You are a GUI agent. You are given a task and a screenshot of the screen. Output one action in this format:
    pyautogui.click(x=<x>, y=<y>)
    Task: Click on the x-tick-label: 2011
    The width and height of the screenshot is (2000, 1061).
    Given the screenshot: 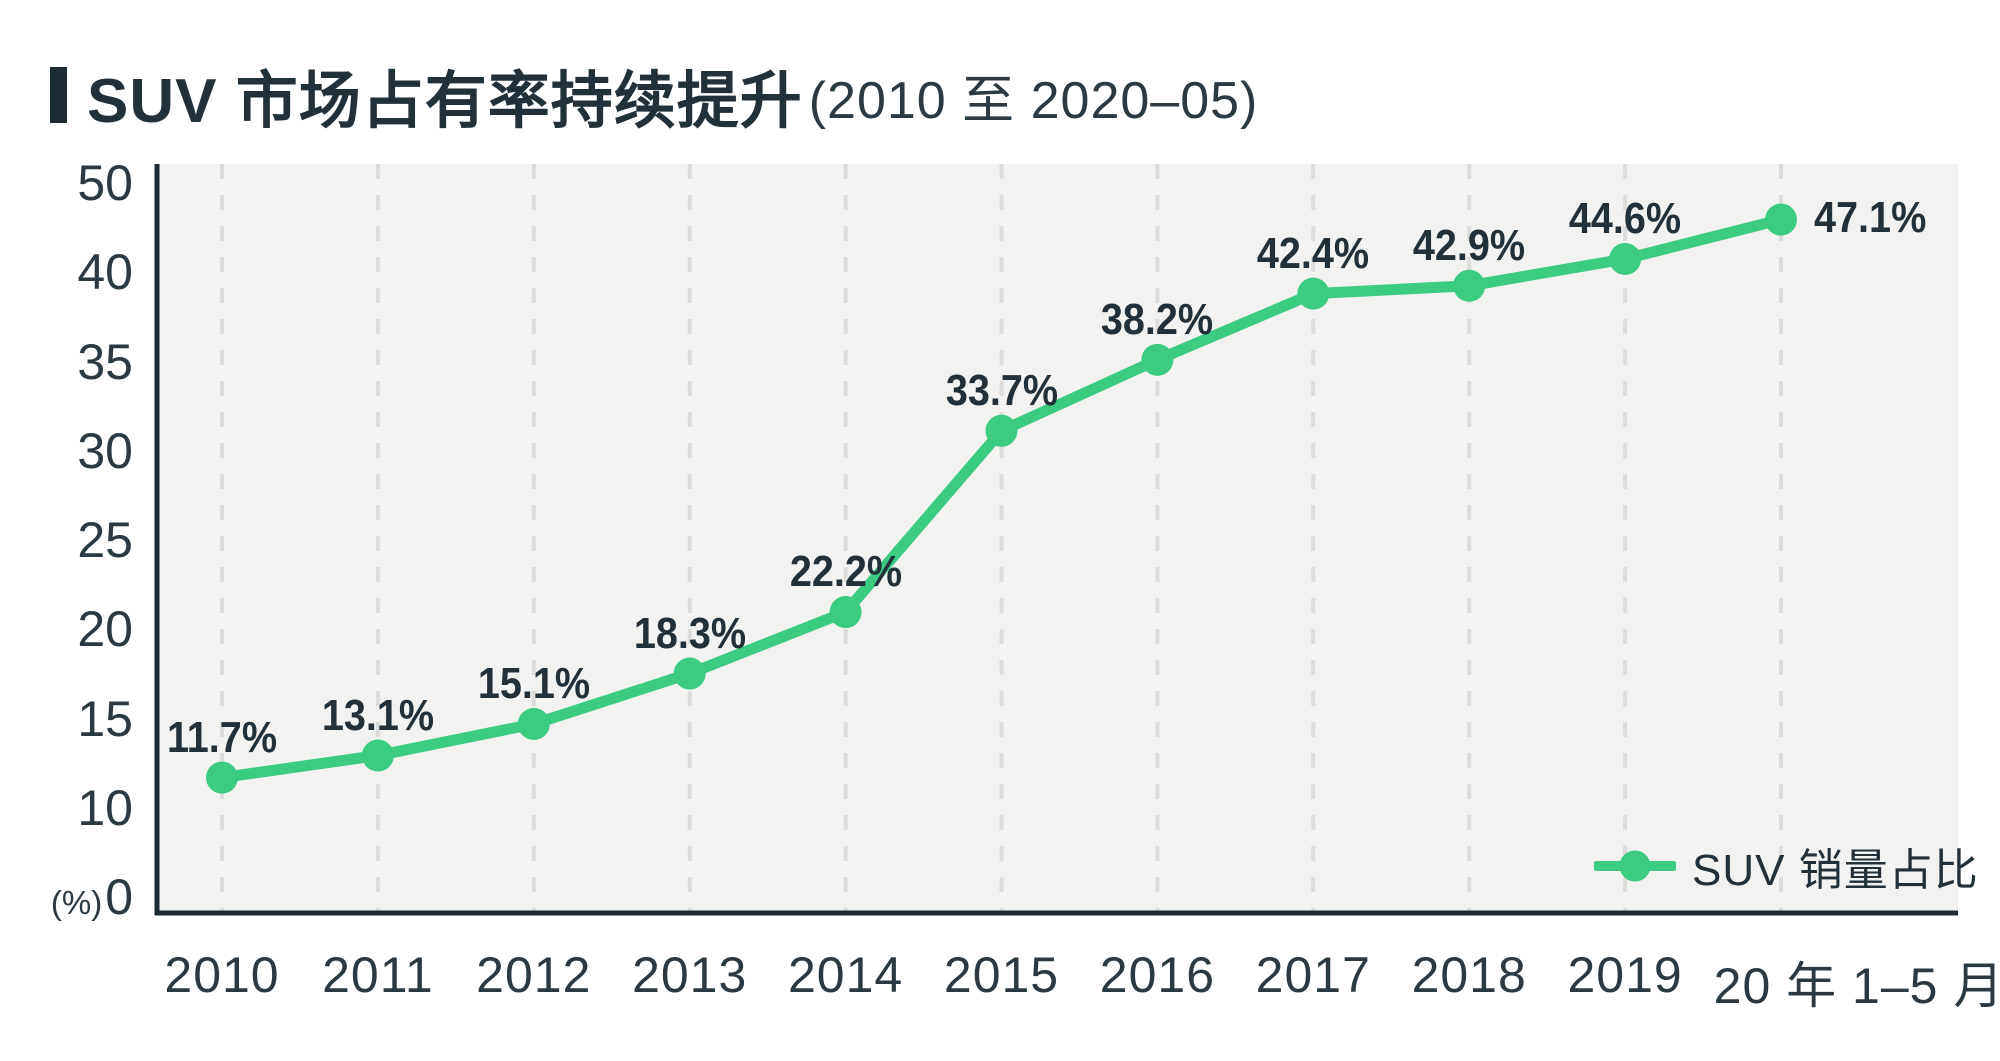 What is the action you would take?
    pyautogui.click(x=378, y=975)
    